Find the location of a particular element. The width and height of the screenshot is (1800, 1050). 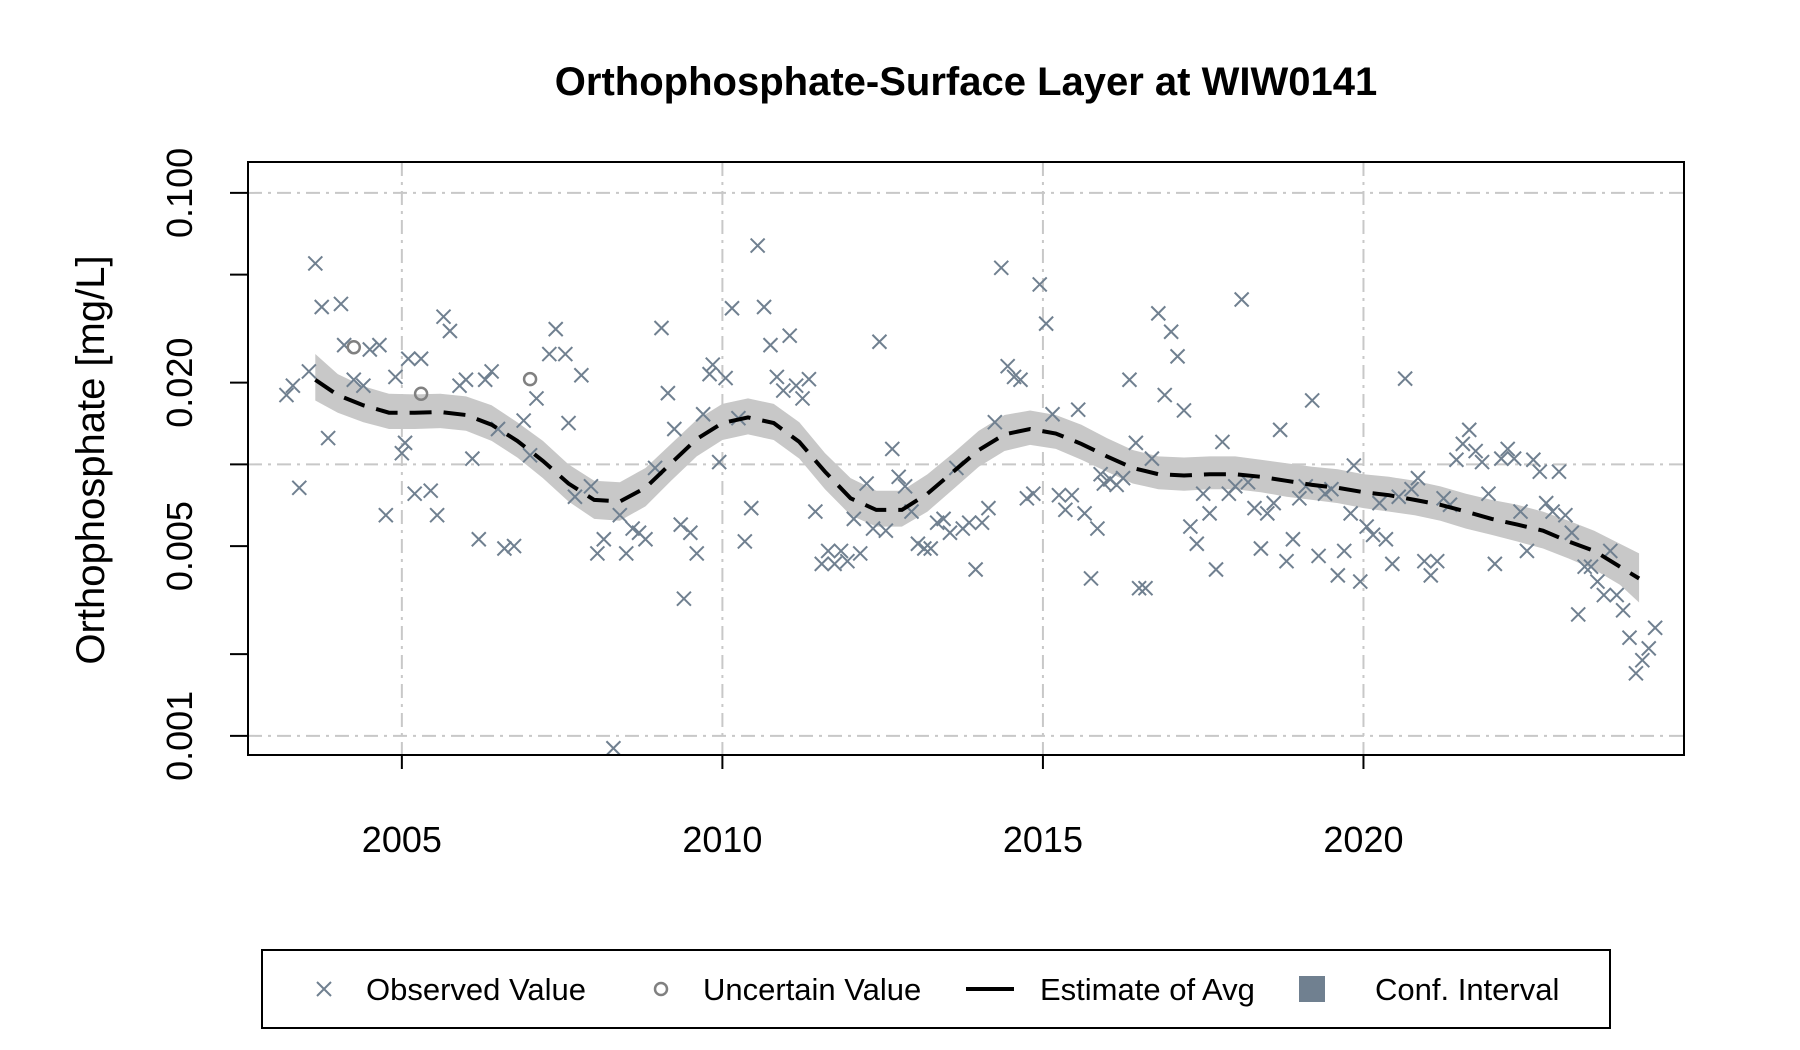

legend-box is located at coordinates (936, 989).